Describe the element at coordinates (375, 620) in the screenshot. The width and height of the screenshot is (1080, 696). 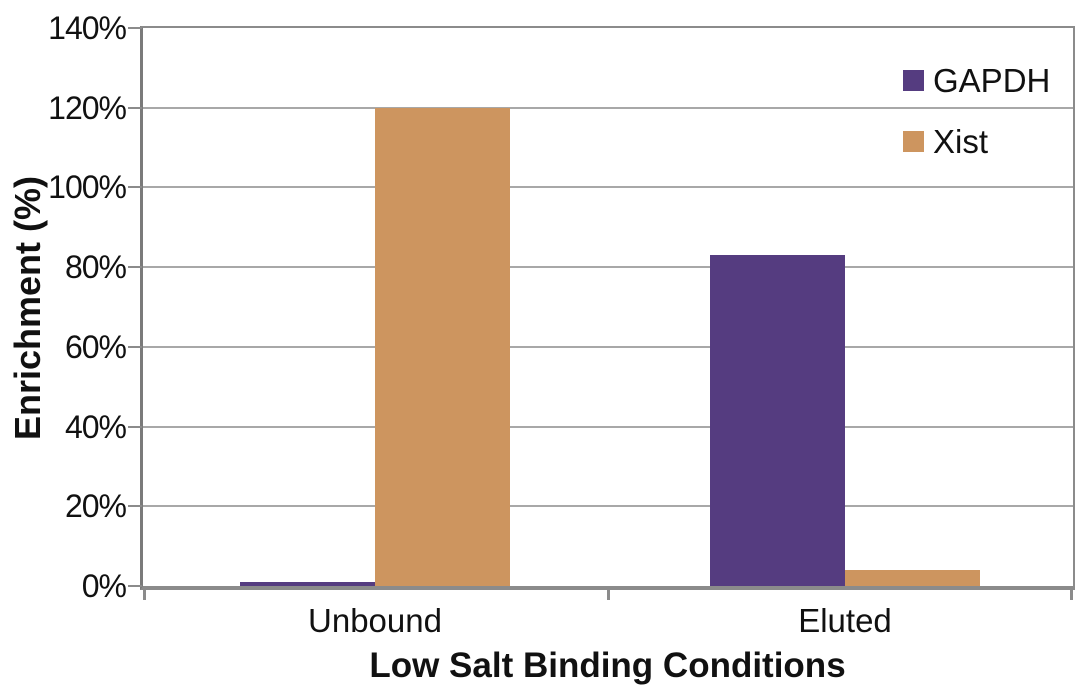
I see `x-category-label-unbound: Unbound` at that location.